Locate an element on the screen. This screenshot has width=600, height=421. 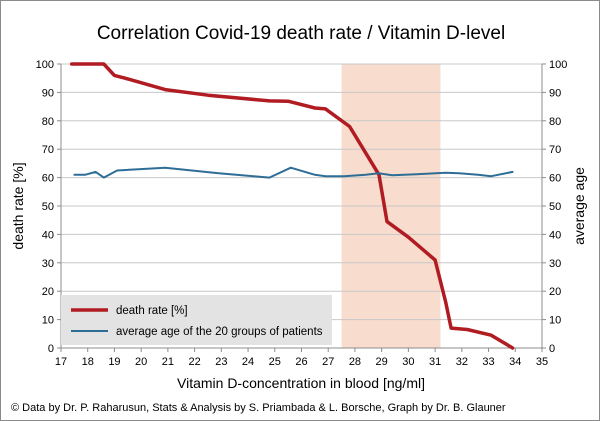
x-tick-label: 20 is located at coordinates (141, 362).